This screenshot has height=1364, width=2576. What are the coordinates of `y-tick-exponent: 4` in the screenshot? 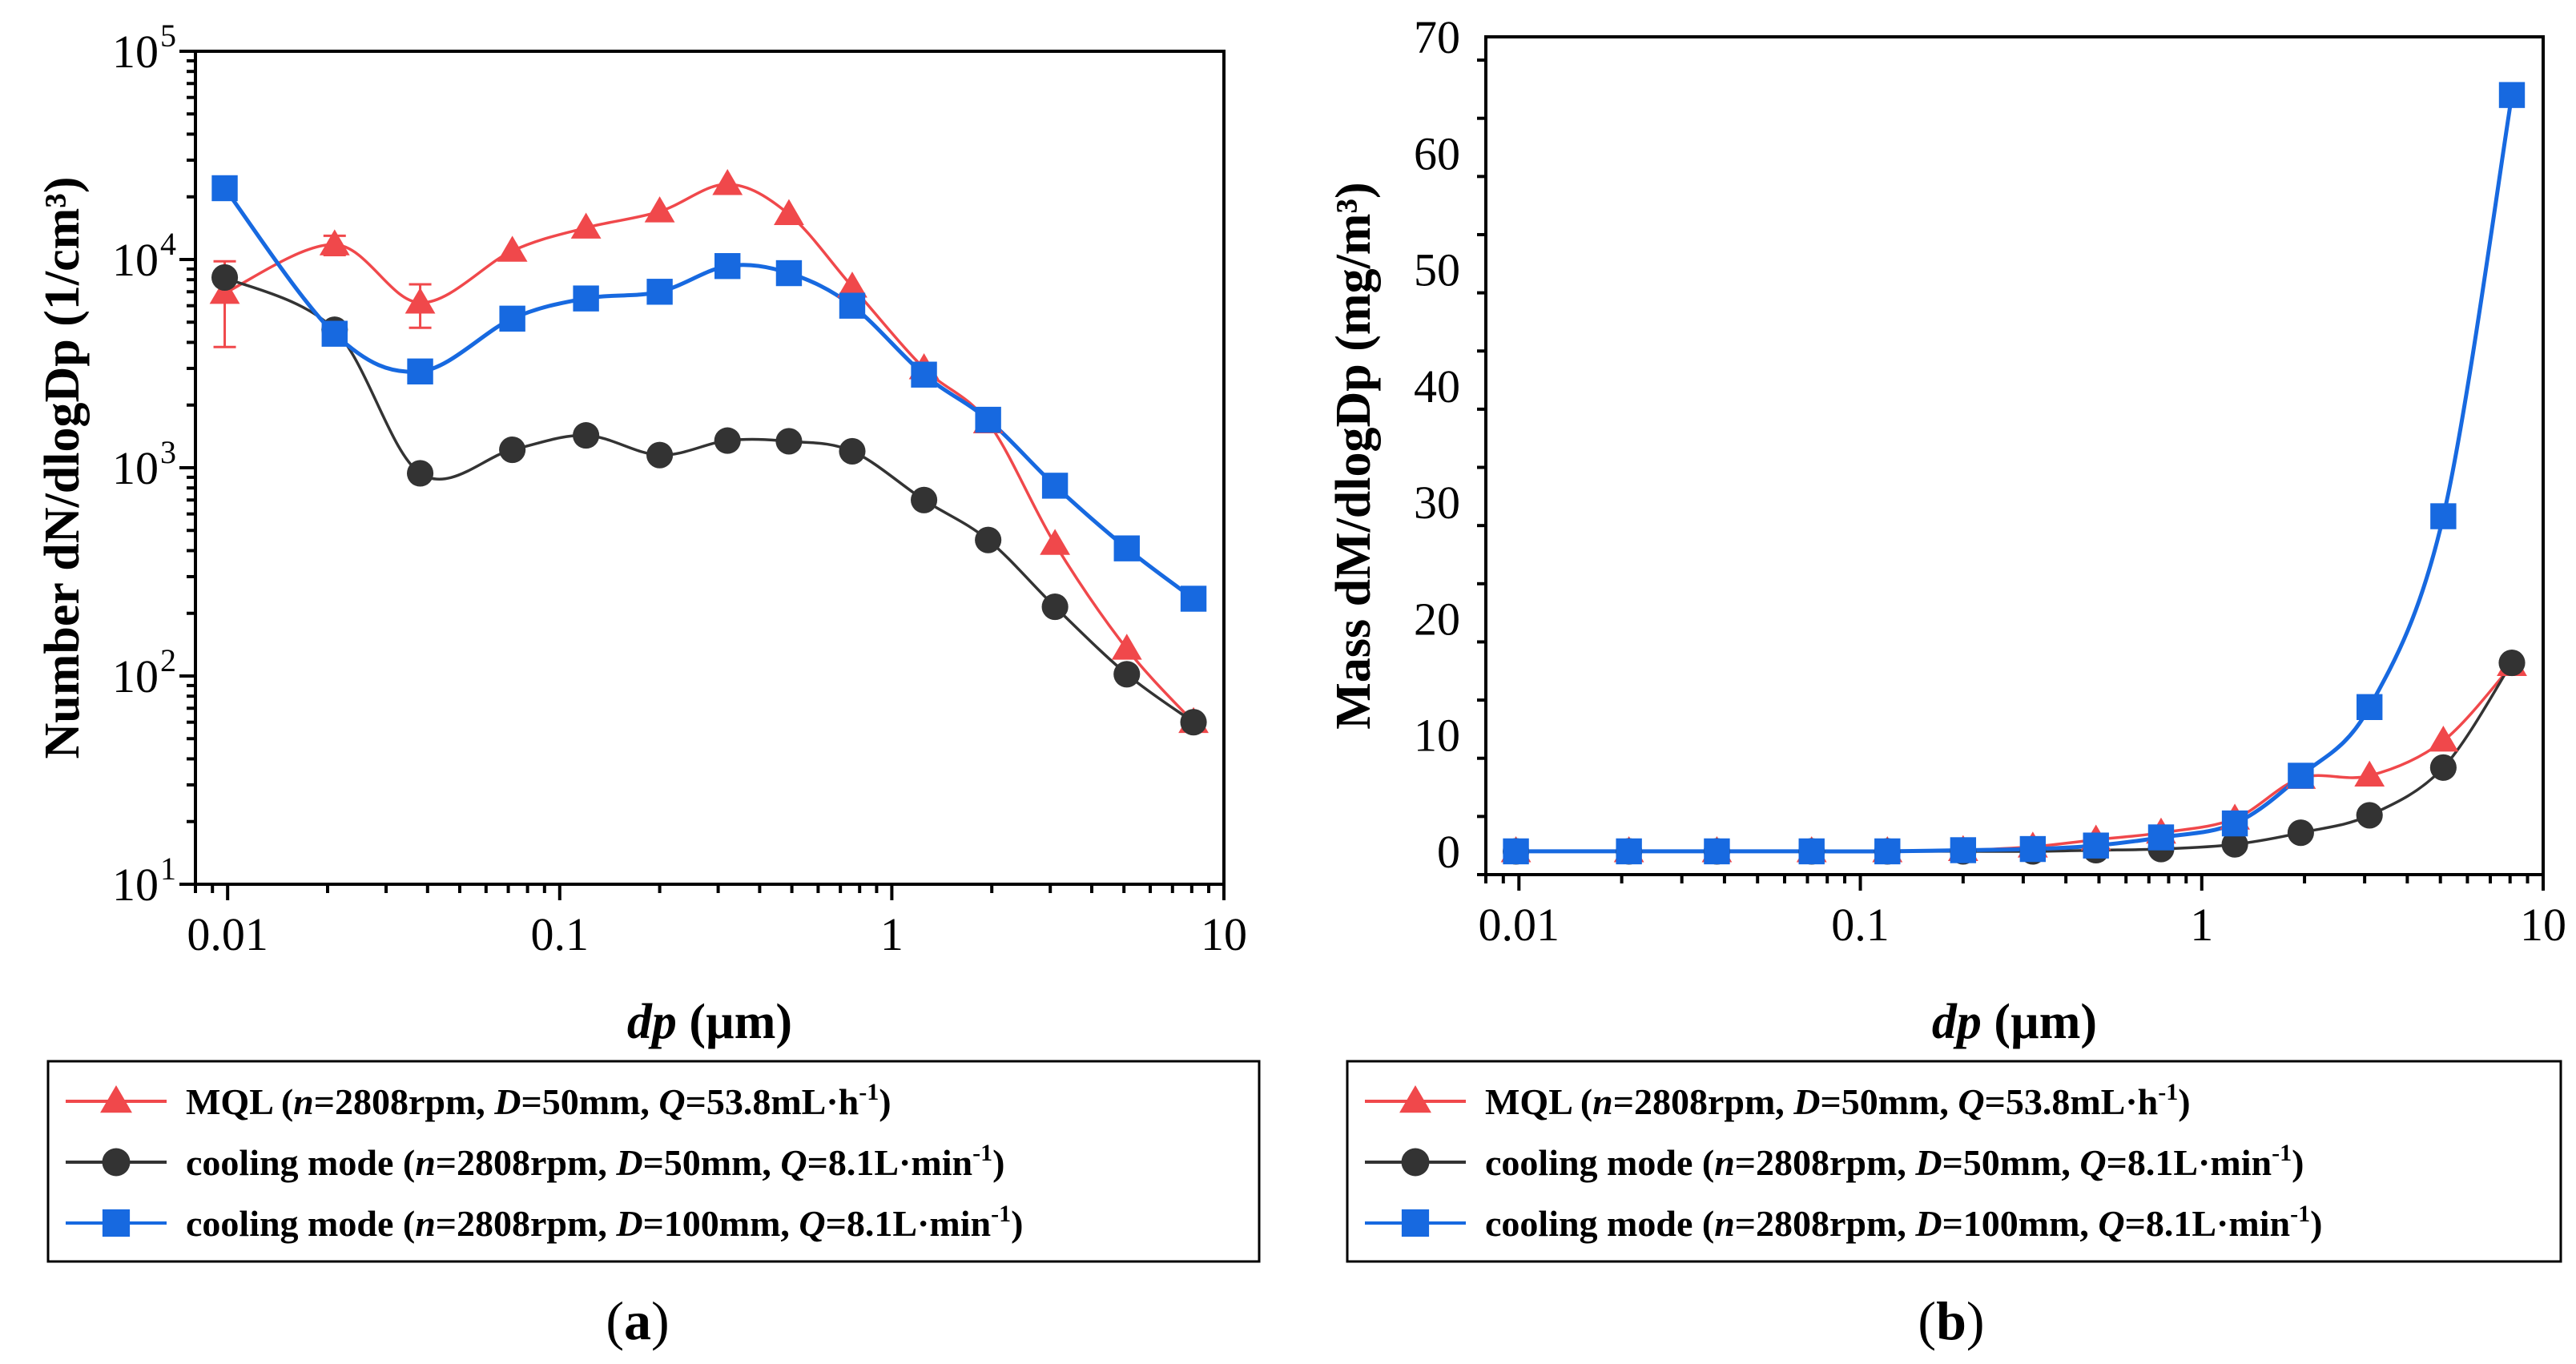 It's located at (168, 244).